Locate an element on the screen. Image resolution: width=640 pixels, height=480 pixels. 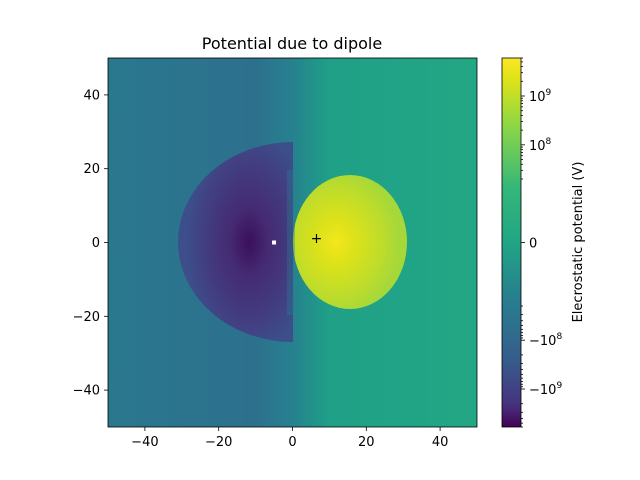
y-tick-label: 40 is located at coordinates (91, 95).